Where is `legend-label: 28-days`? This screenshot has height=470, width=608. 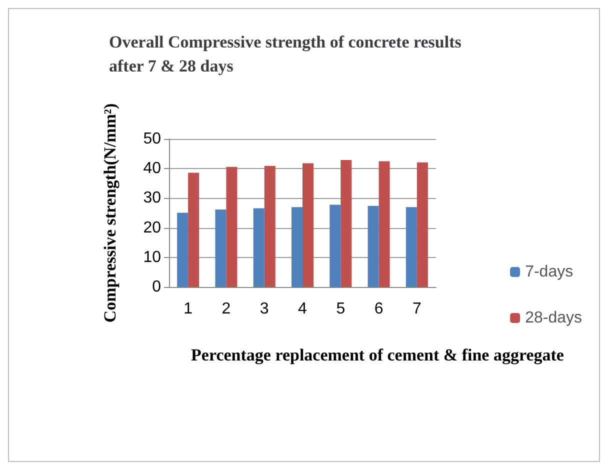
legend-label: 28-days is located at coordinates (553, 318).